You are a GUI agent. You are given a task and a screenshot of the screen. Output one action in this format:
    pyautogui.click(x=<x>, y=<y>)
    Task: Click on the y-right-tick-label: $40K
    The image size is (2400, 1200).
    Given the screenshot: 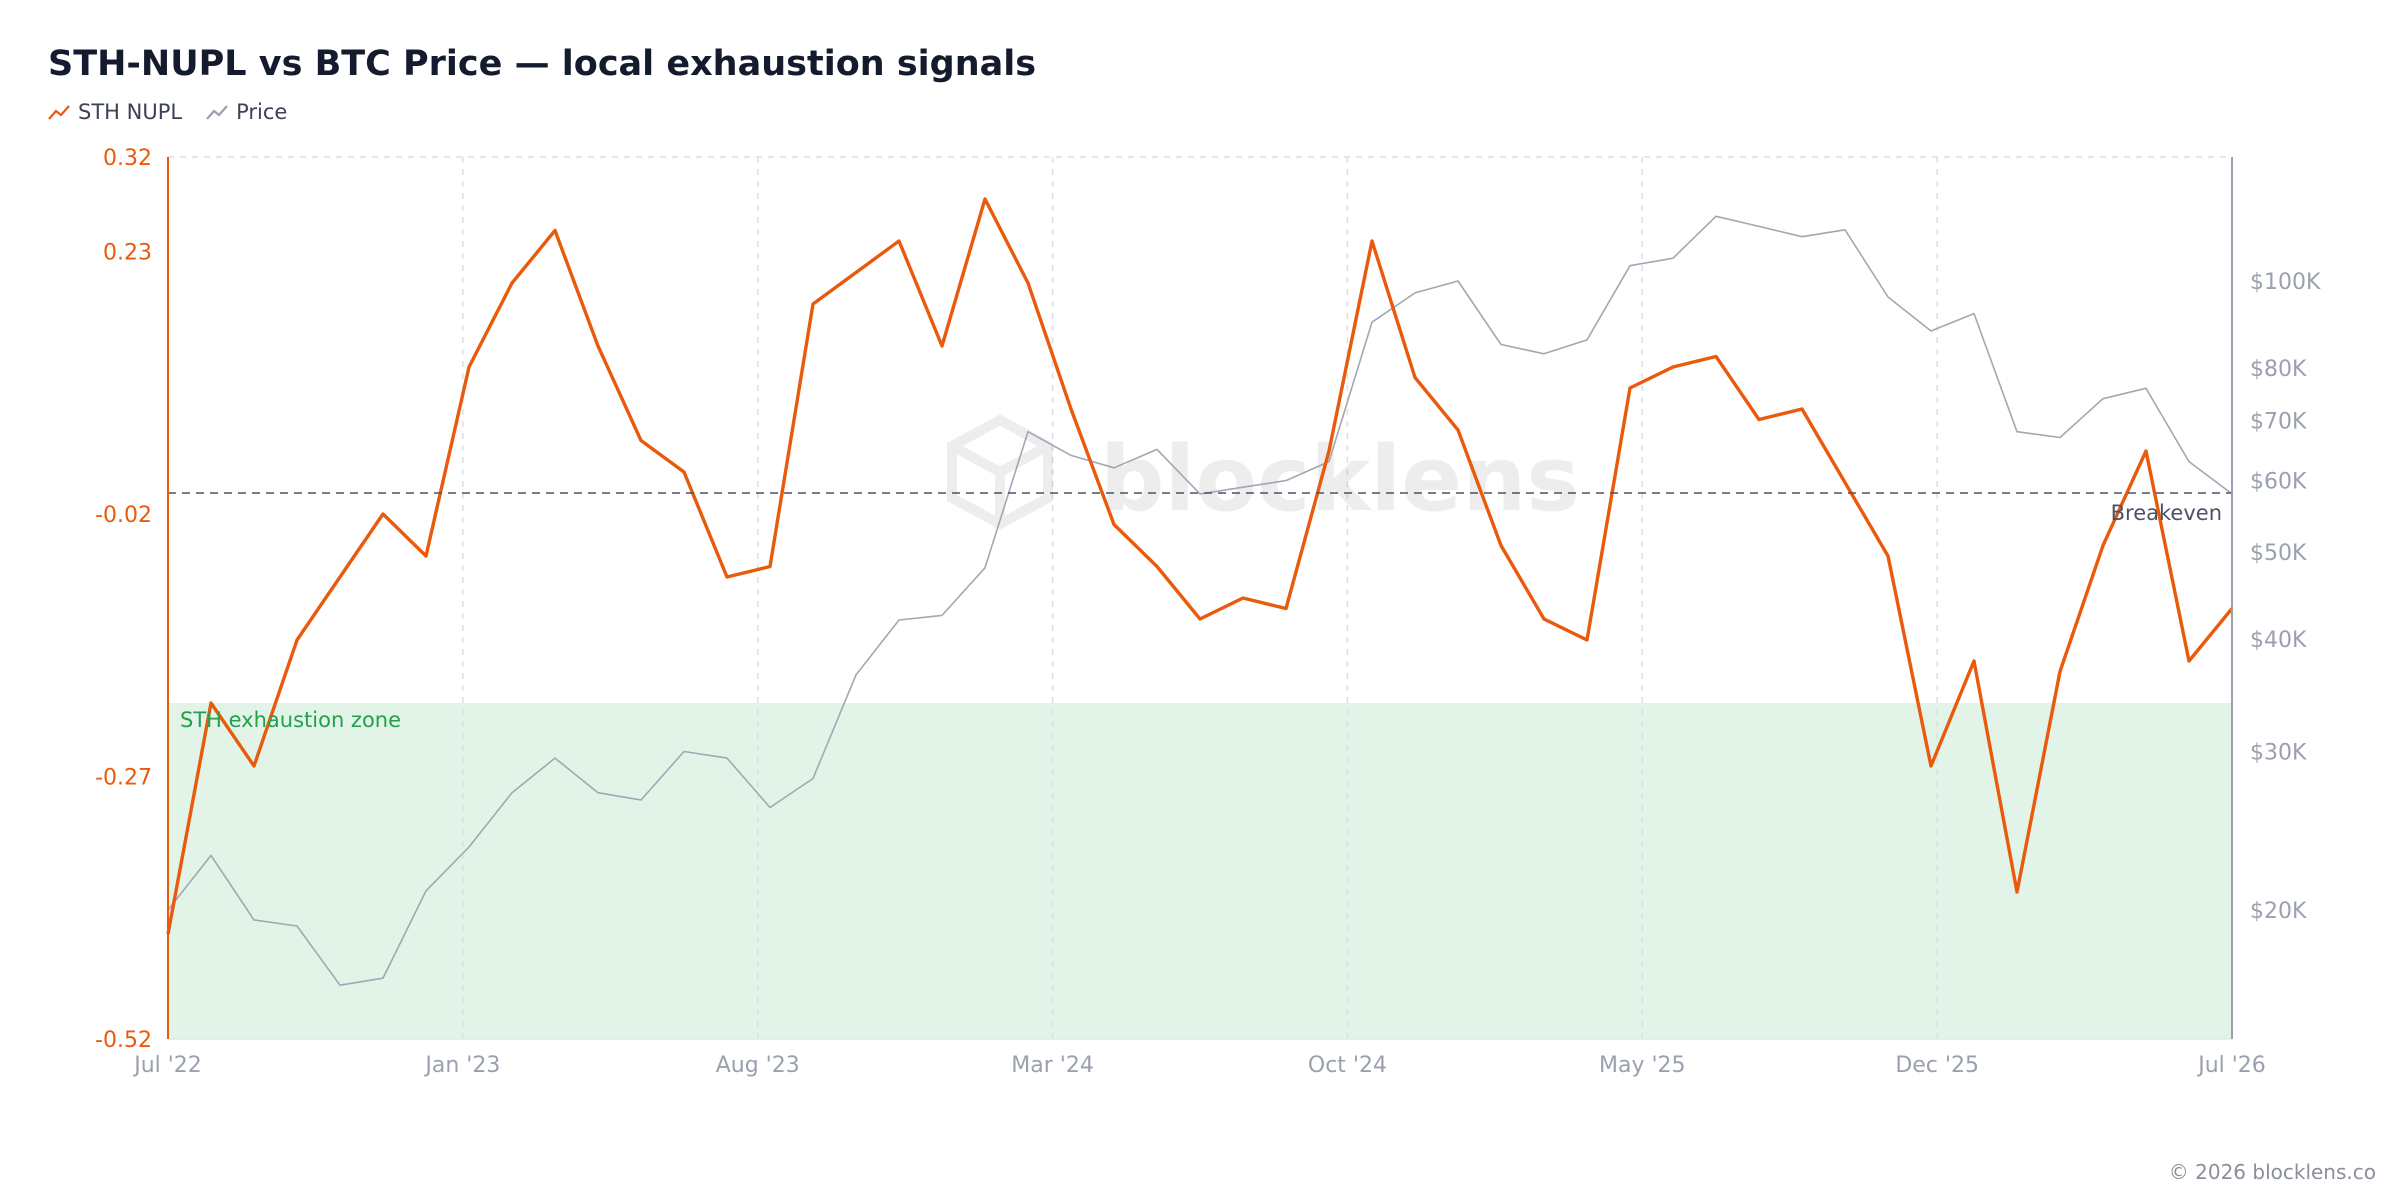 What is the action you would take?
    pyautogui.click(x=2278, y=640)
    